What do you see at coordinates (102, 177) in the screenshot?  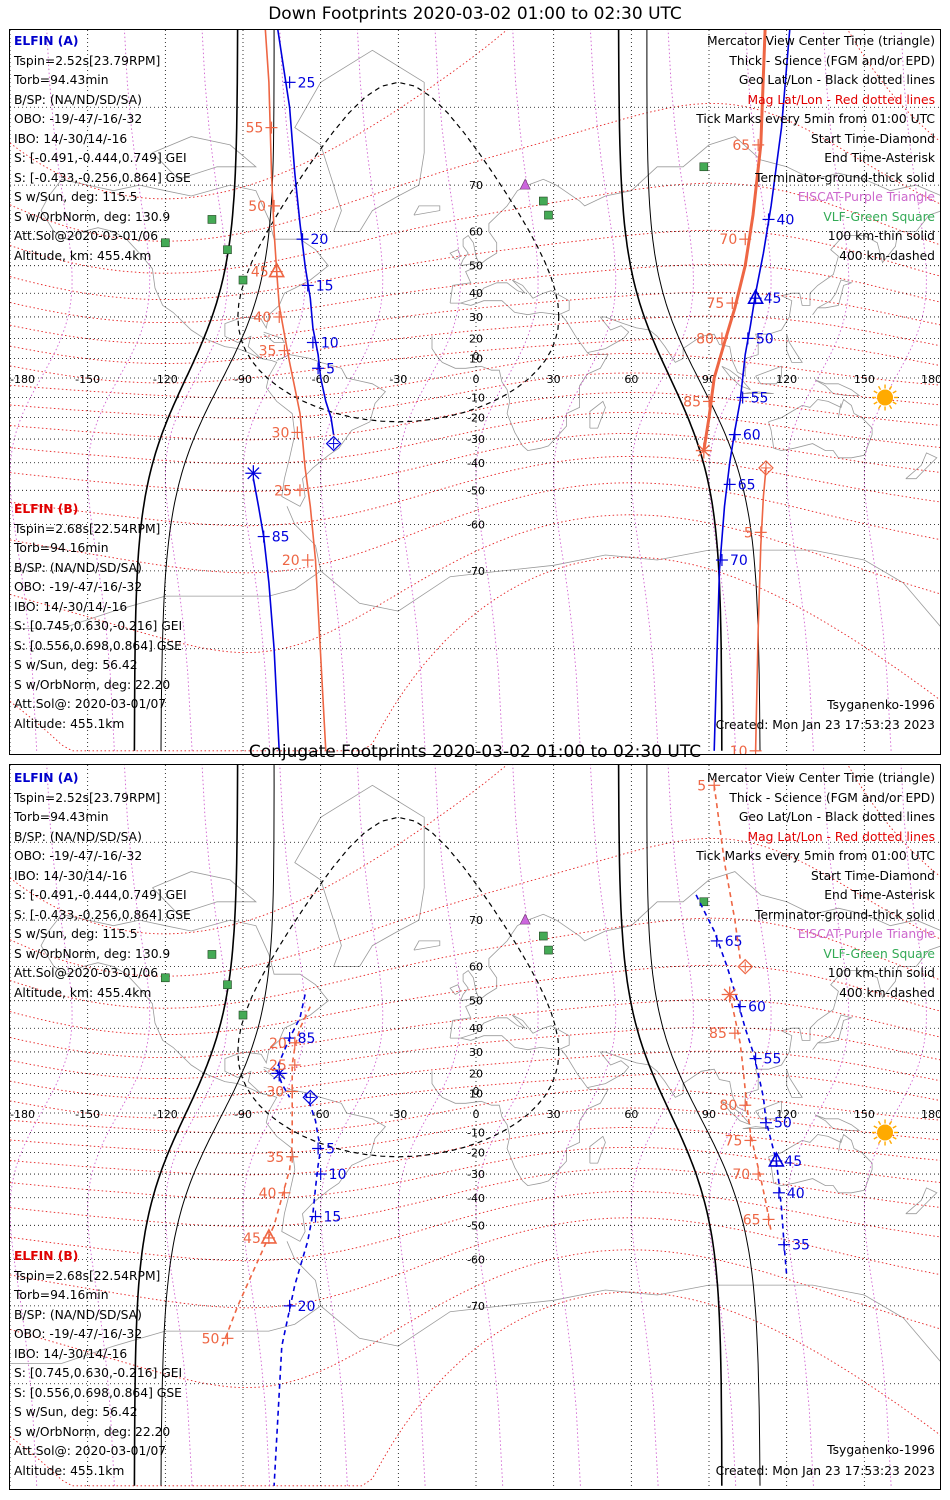 I see `elfin-info-line: S: [-0.433,-0.256,0.864] GSE` at bounding box center [102, 177].